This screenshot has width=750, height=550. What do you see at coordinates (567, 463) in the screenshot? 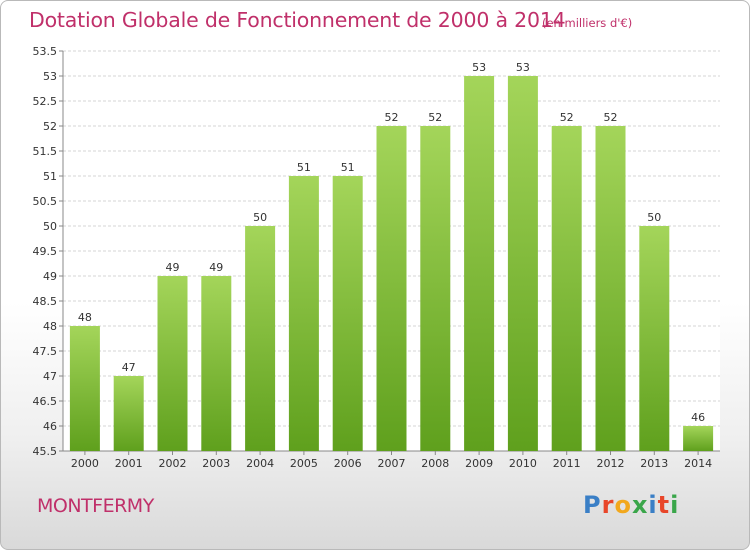
I see `x-tick-label: 2011` at bounding box center [567, 463].